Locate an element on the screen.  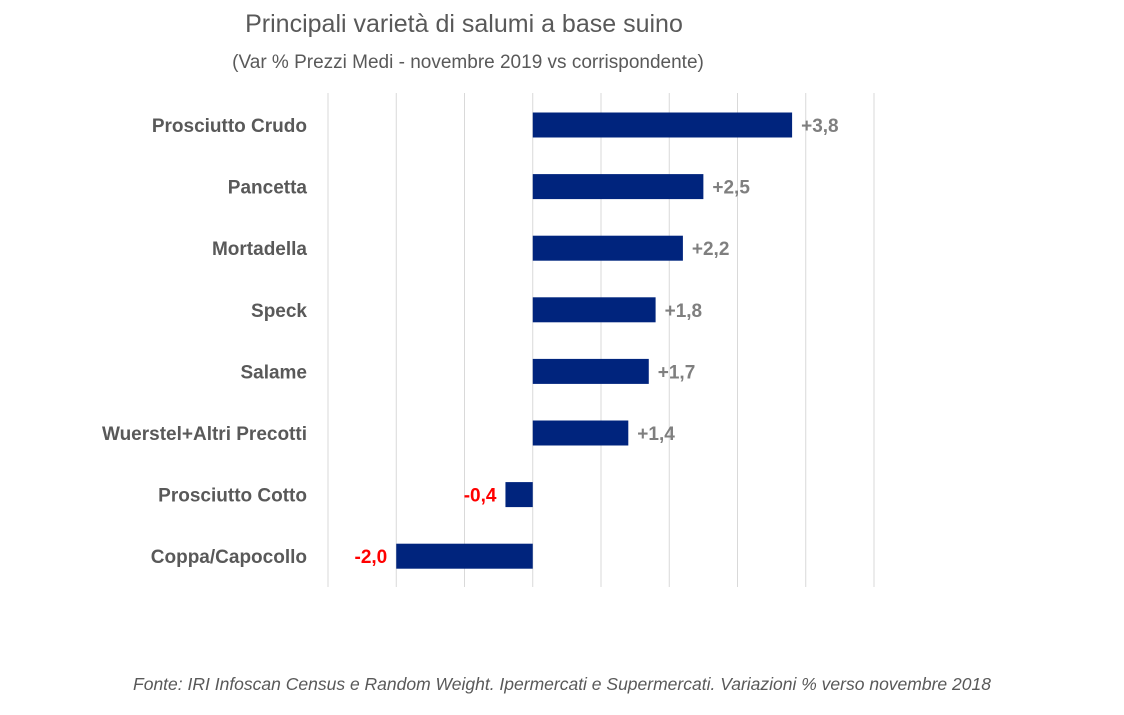
data-label: +3,8 is located at coordinates (820, 126).